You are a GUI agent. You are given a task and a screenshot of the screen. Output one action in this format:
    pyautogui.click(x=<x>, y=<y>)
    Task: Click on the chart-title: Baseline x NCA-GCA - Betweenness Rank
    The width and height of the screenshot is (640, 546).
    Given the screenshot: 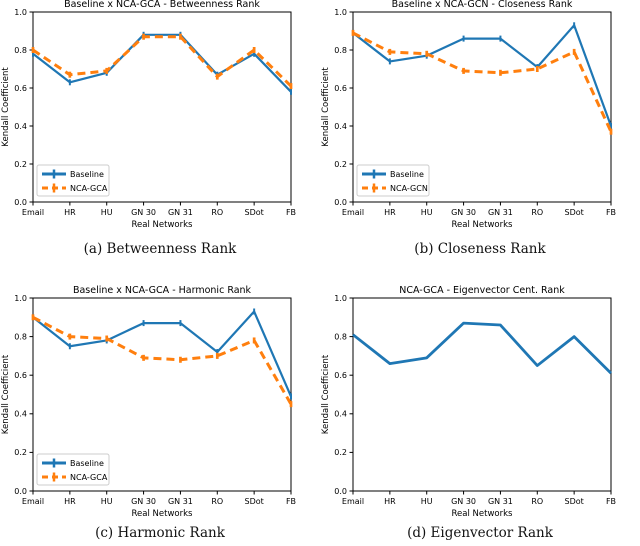 What is the action you would take?
    pyautogui.click(x=162, y=5)
    